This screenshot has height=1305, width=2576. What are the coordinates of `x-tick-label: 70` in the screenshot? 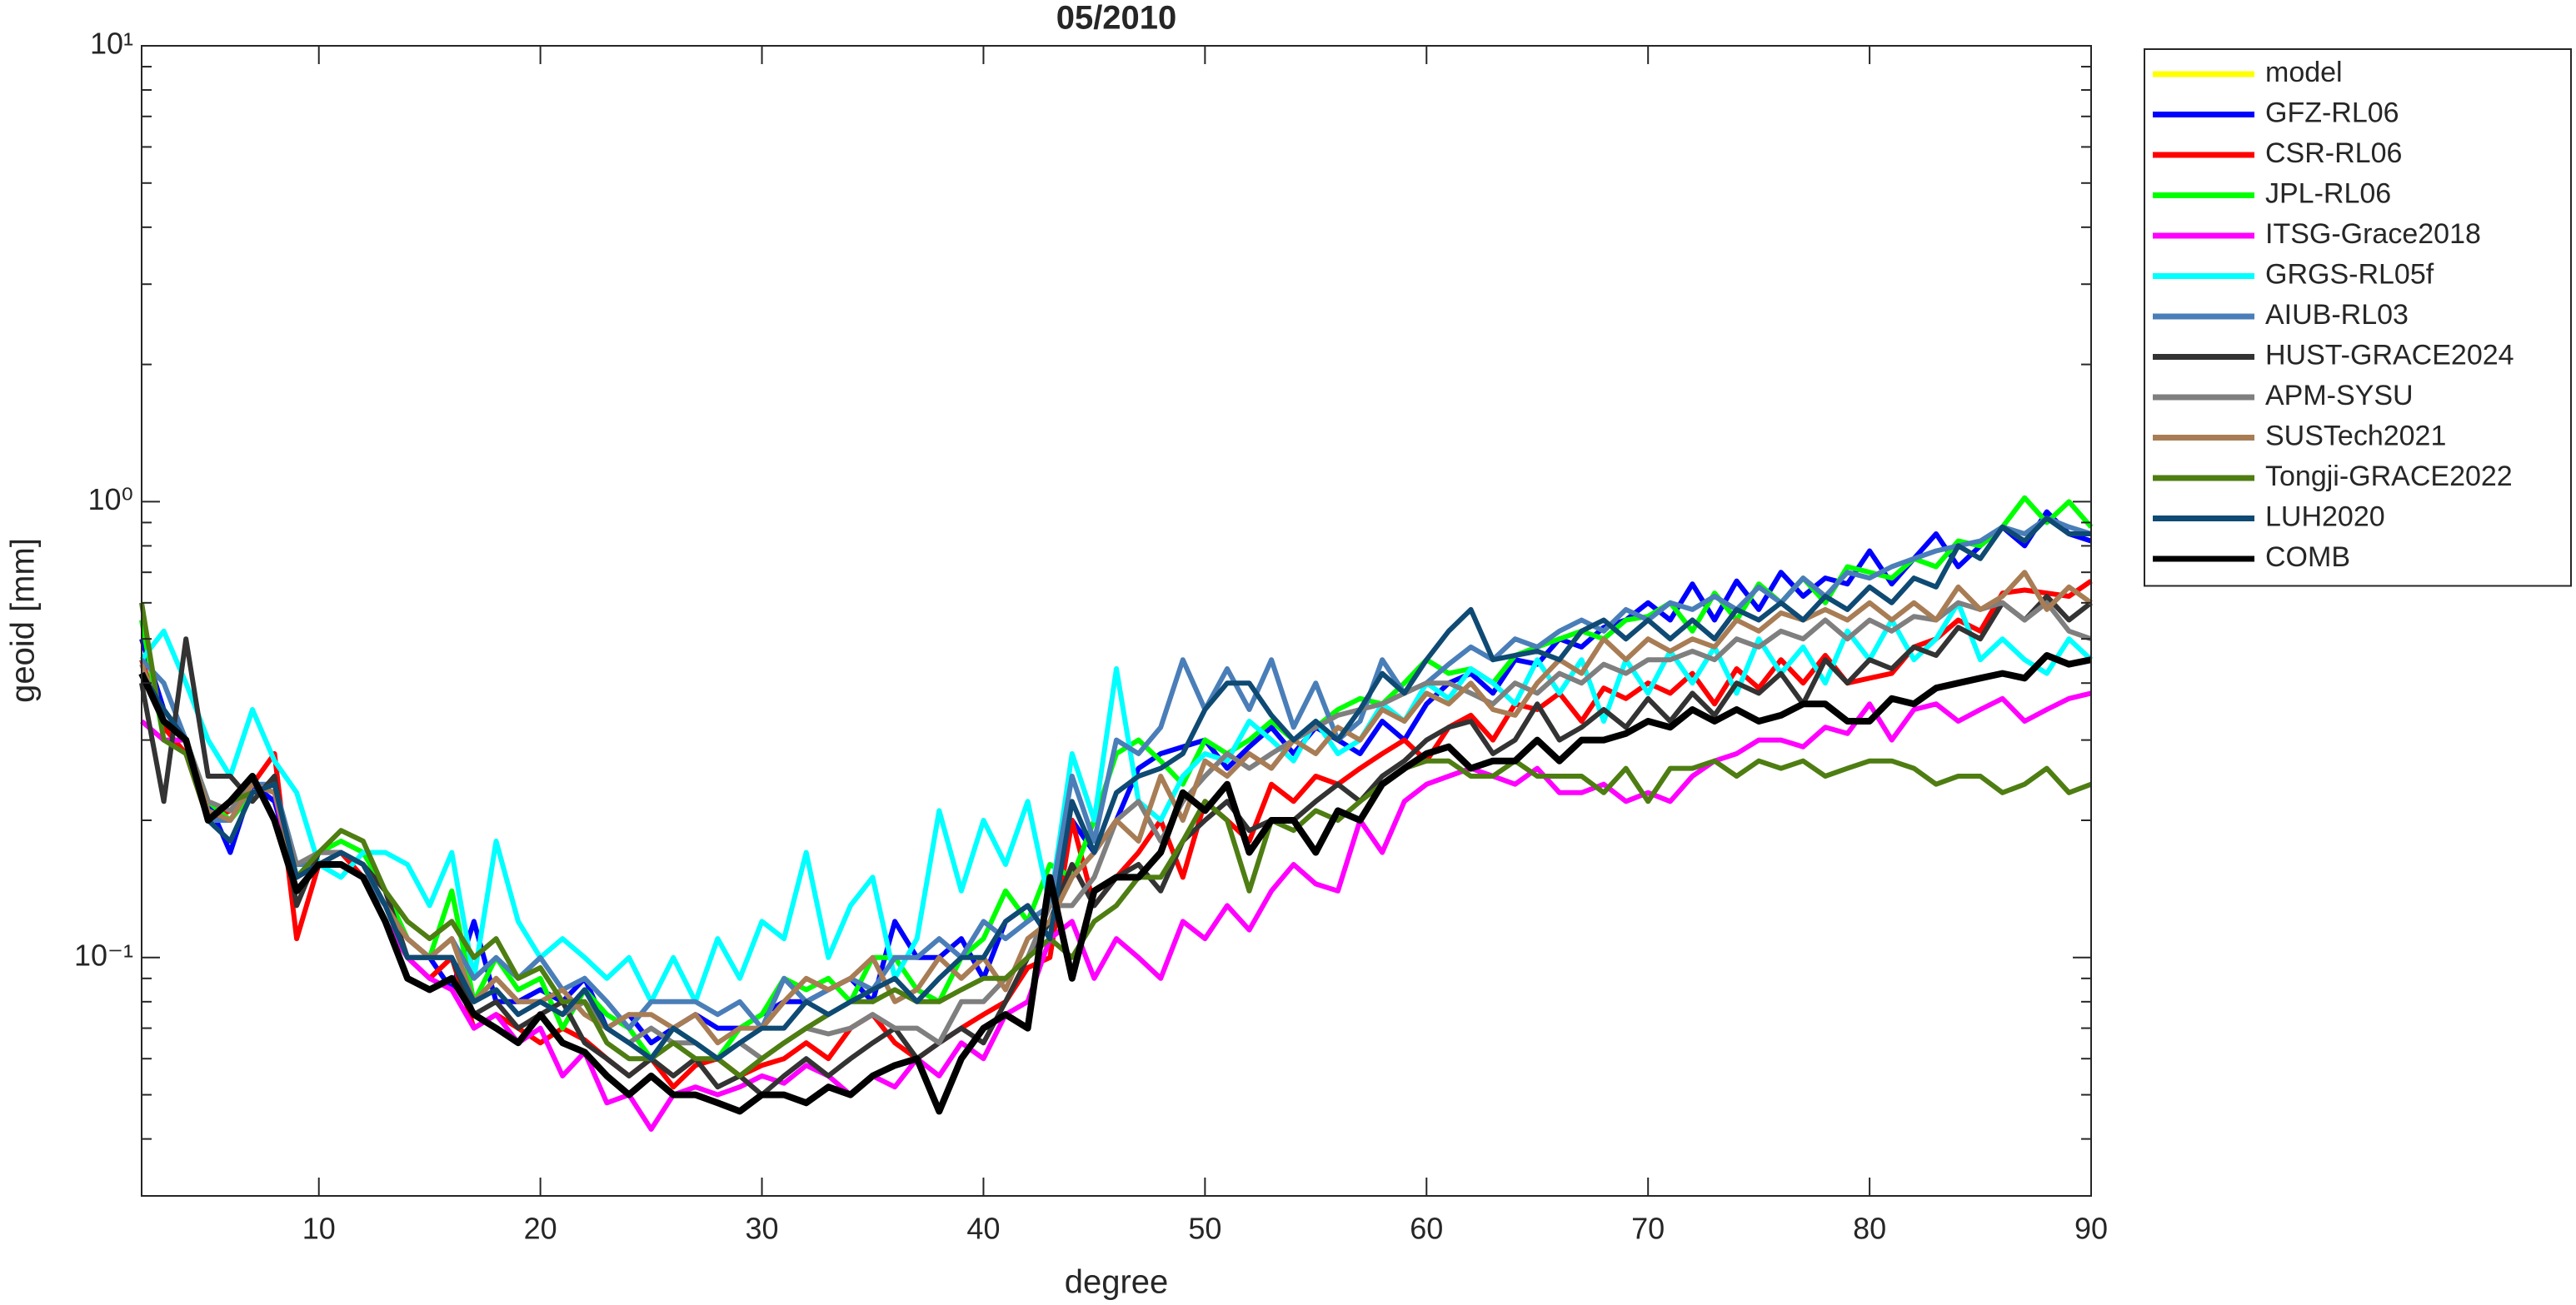 It's located at (1648, 1229).